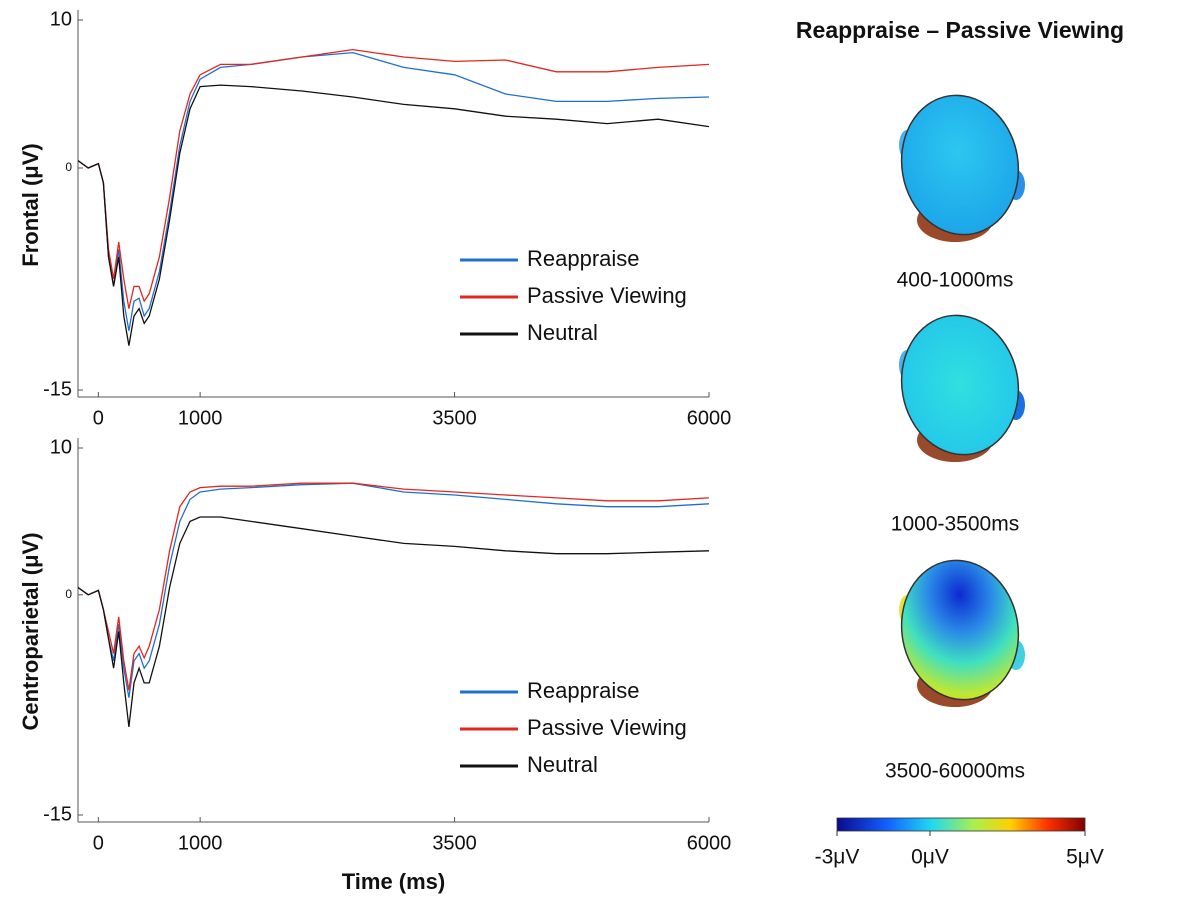 The width and height of the screenshot is (1180, 907). Describe the element at coordinates (30, 631) in the screenshot. I see `y-axis-label: Centroparietal (μV)` at that location.